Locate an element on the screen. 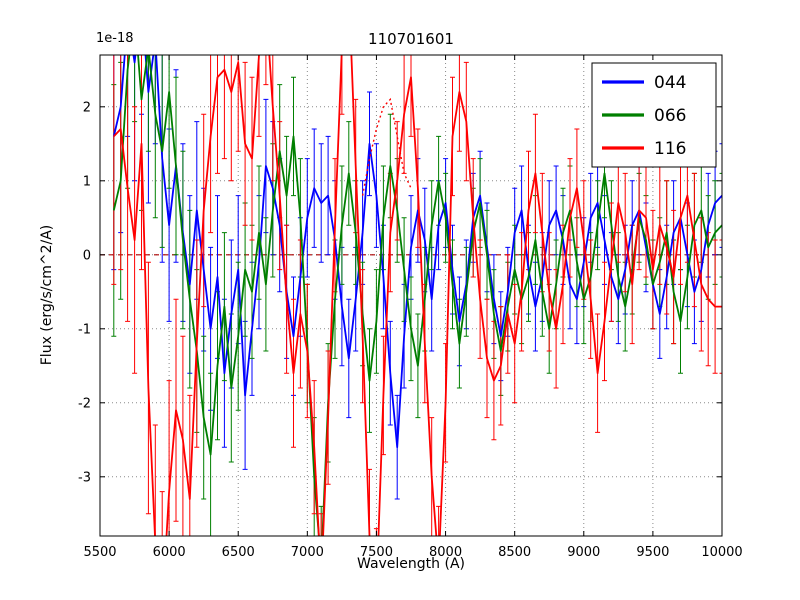  y-tick-label: 2 is located at coordinates (87, 107).